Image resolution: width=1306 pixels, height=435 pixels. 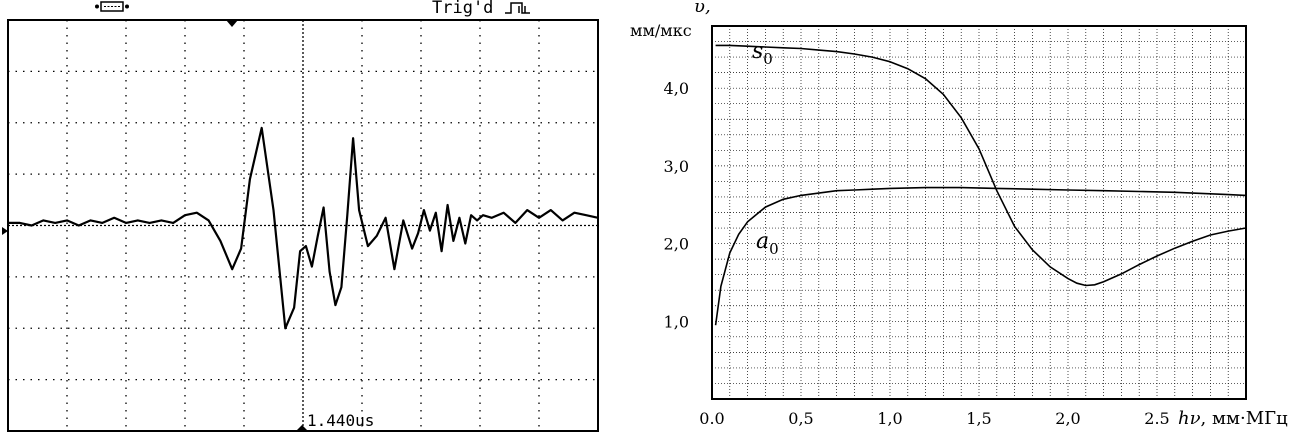 What do you see at coordinates (980, 256) in the screenshot?
I see `series-a0-line` at bounding box center [980, 256].